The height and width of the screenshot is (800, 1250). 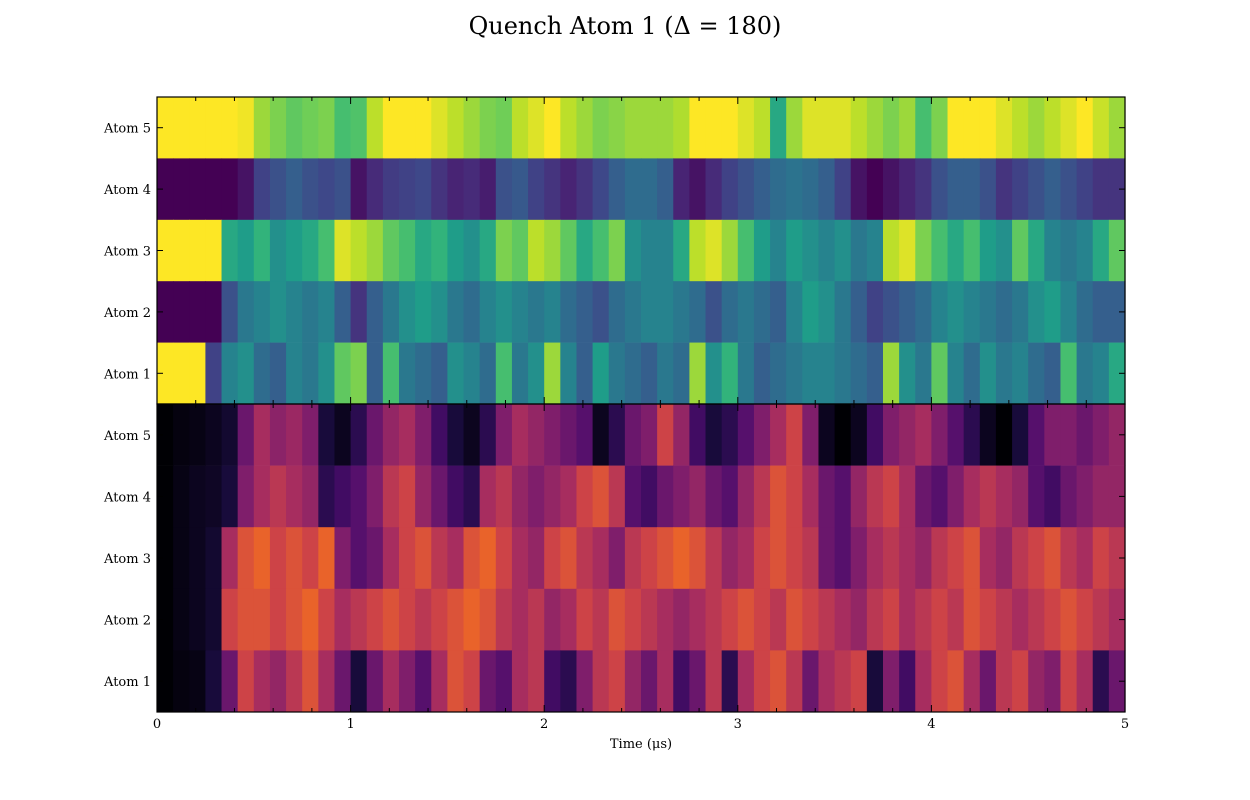 What do you see at coordinates (127, 559) in the screenshot?
I see `row-label: Atom 3` at bounding box center [127, 559].